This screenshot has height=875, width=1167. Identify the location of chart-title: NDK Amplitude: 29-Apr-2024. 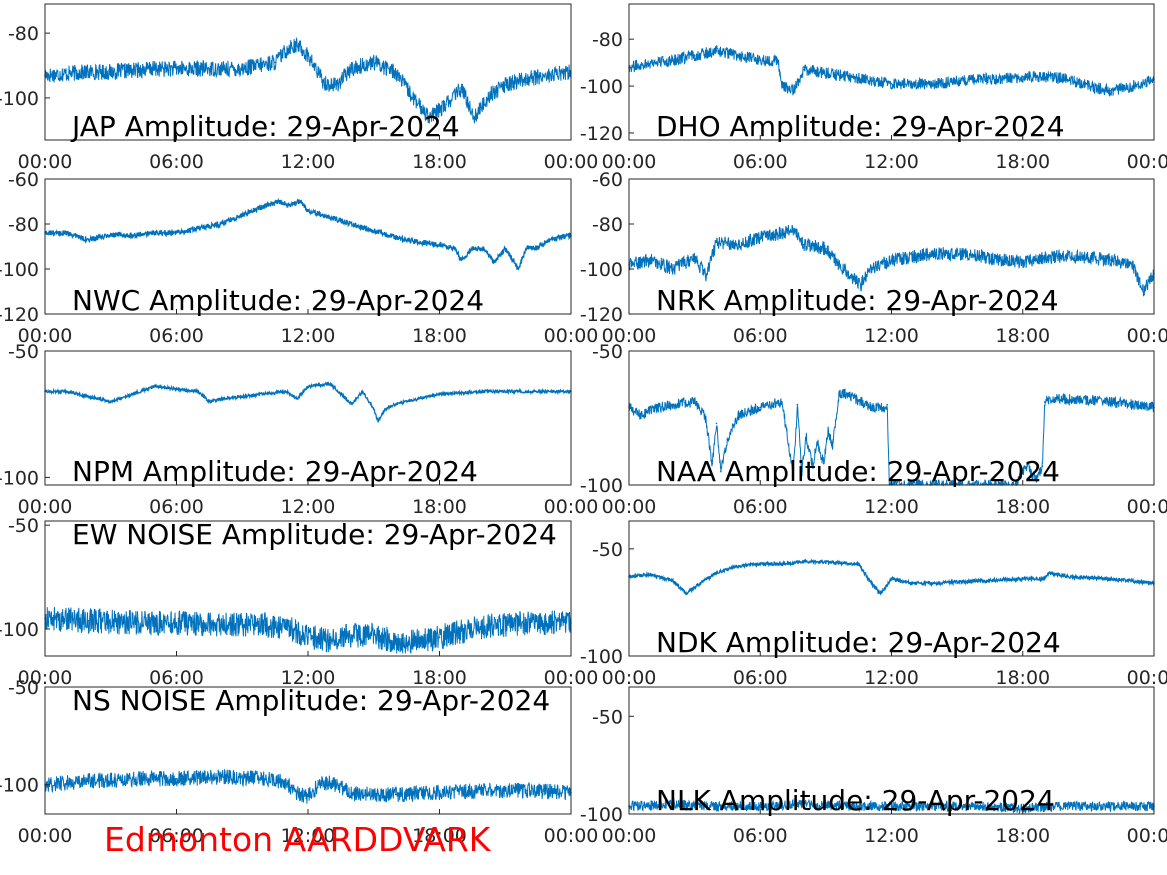
(858, 642).